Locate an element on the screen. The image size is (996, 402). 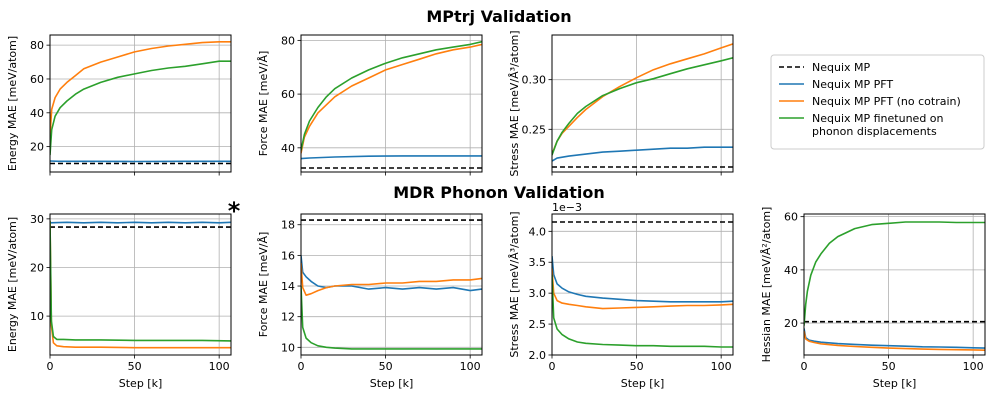
y-tick-label: 3.5 is located at coordinates (538, 262).